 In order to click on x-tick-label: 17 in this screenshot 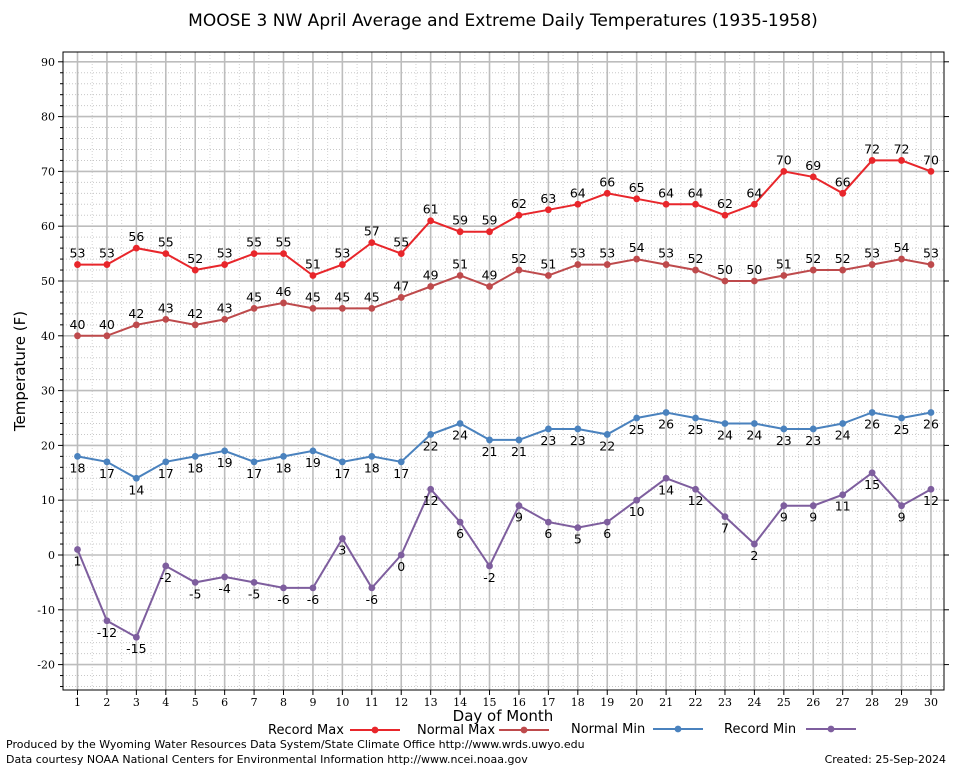, I will do `click(548, 702)`.